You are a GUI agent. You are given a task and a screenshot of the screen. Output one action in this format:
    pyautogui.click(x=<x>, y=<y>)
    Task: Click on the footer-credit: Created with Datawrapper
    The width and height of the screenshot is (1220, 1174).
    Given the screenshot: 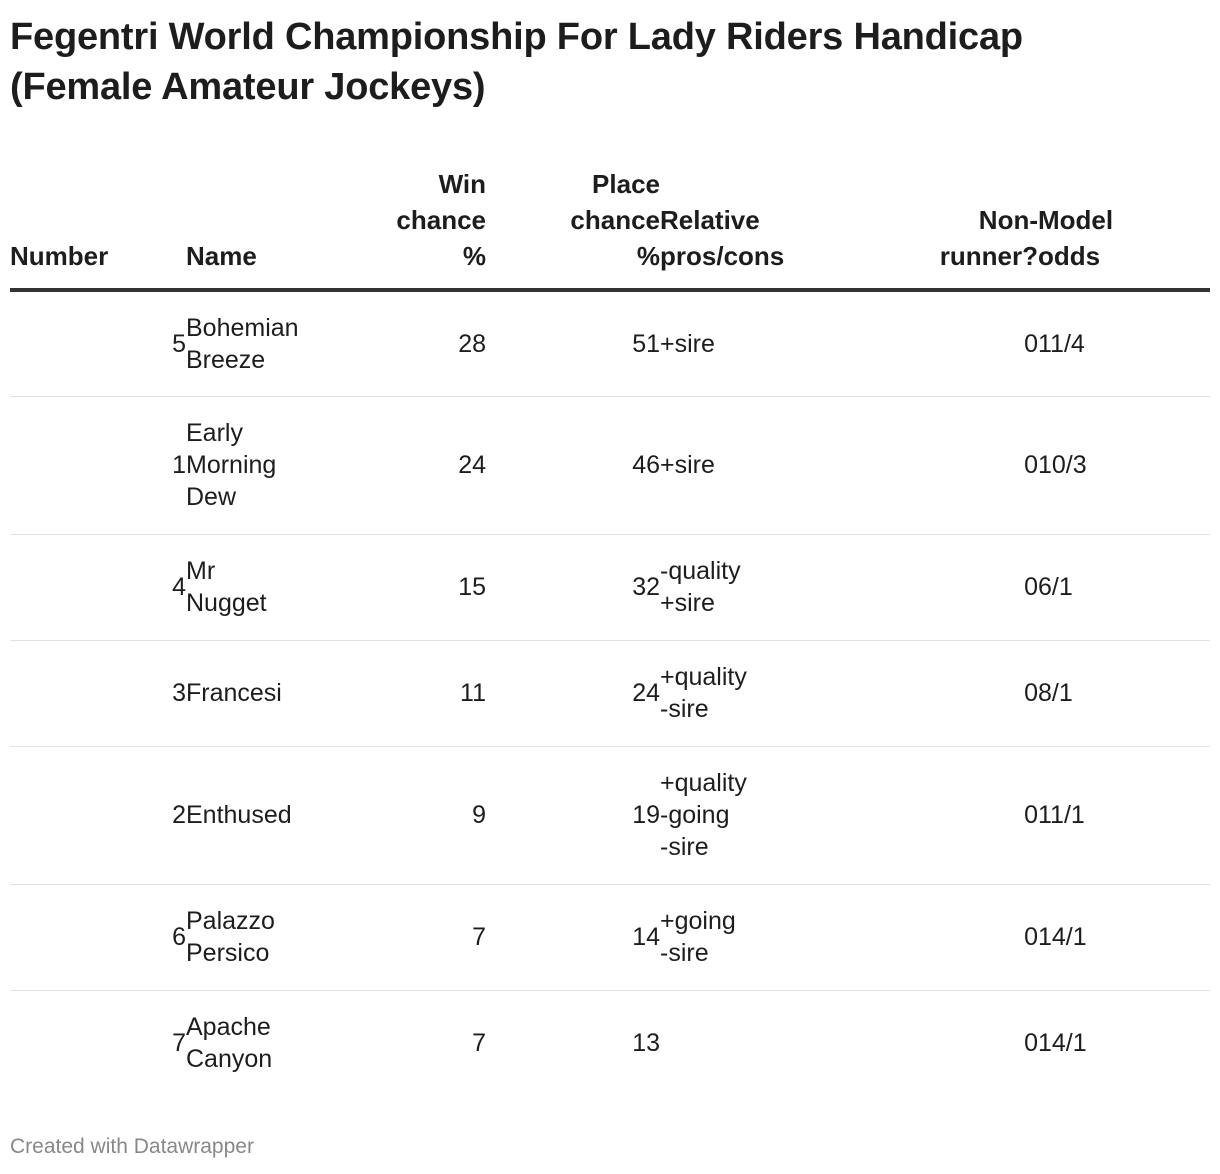 What is the action you would take?
    pyautogui.click(x=132, y=1146)
    